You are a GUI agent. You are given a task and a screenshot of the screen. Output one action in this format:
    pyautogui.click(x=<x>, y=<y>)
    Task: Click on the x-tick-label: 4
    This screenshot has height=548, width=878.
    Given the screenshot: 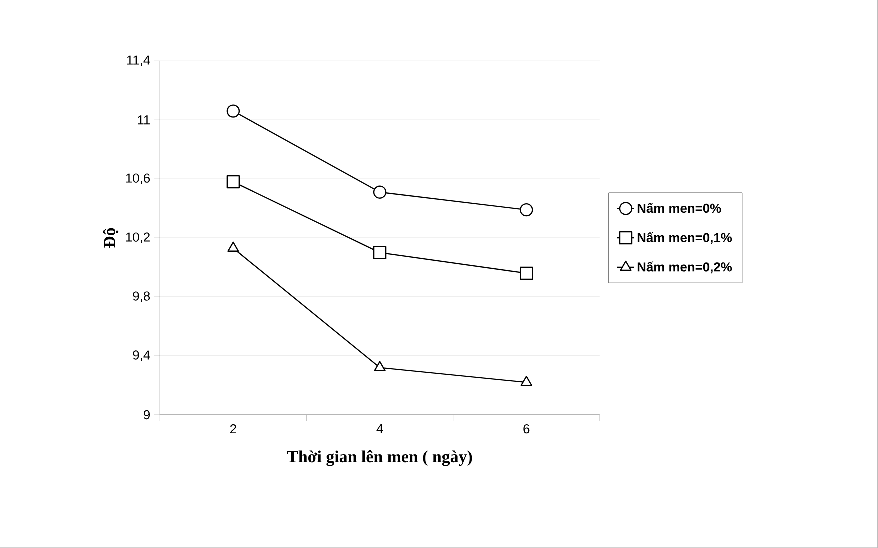 What is the action you would take?
    pyautogui.click(x=380, y=429)
    